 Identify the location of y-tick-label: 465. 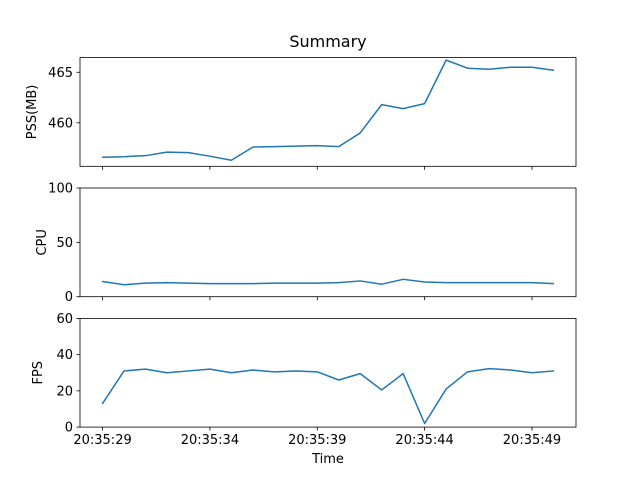
(60, 73).